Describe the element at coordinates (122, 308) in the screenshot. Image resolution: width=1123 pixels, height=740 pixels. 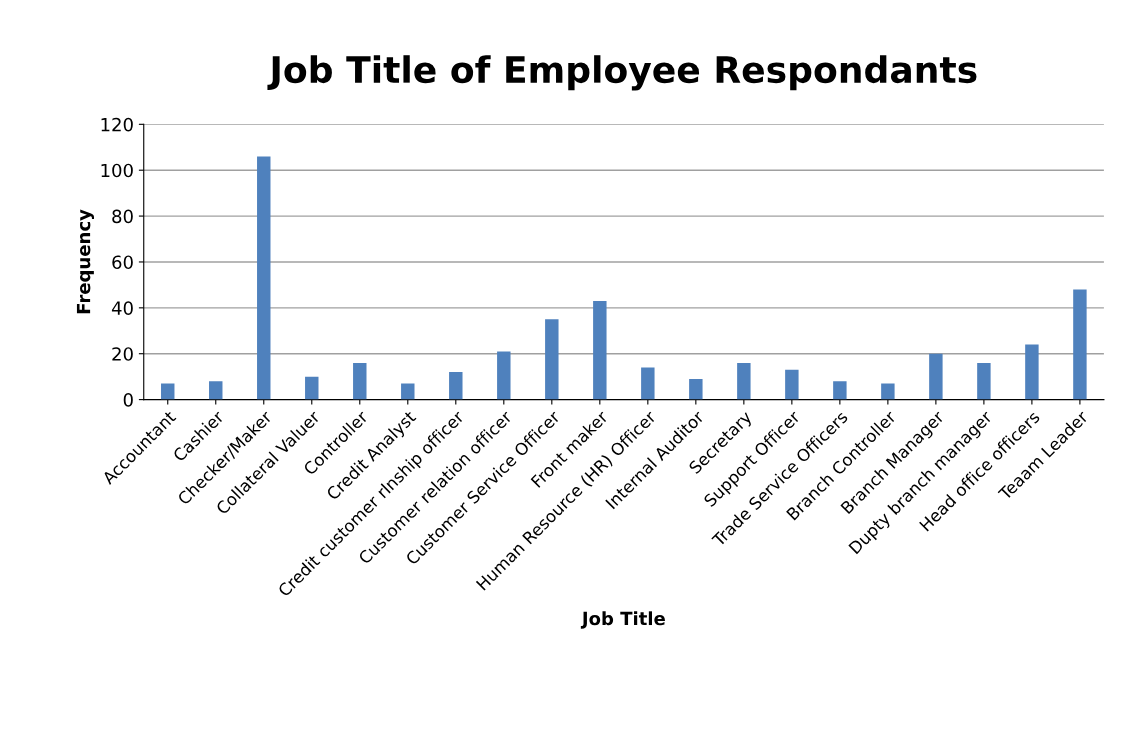
I see `y-tick-label: 40` at that location.